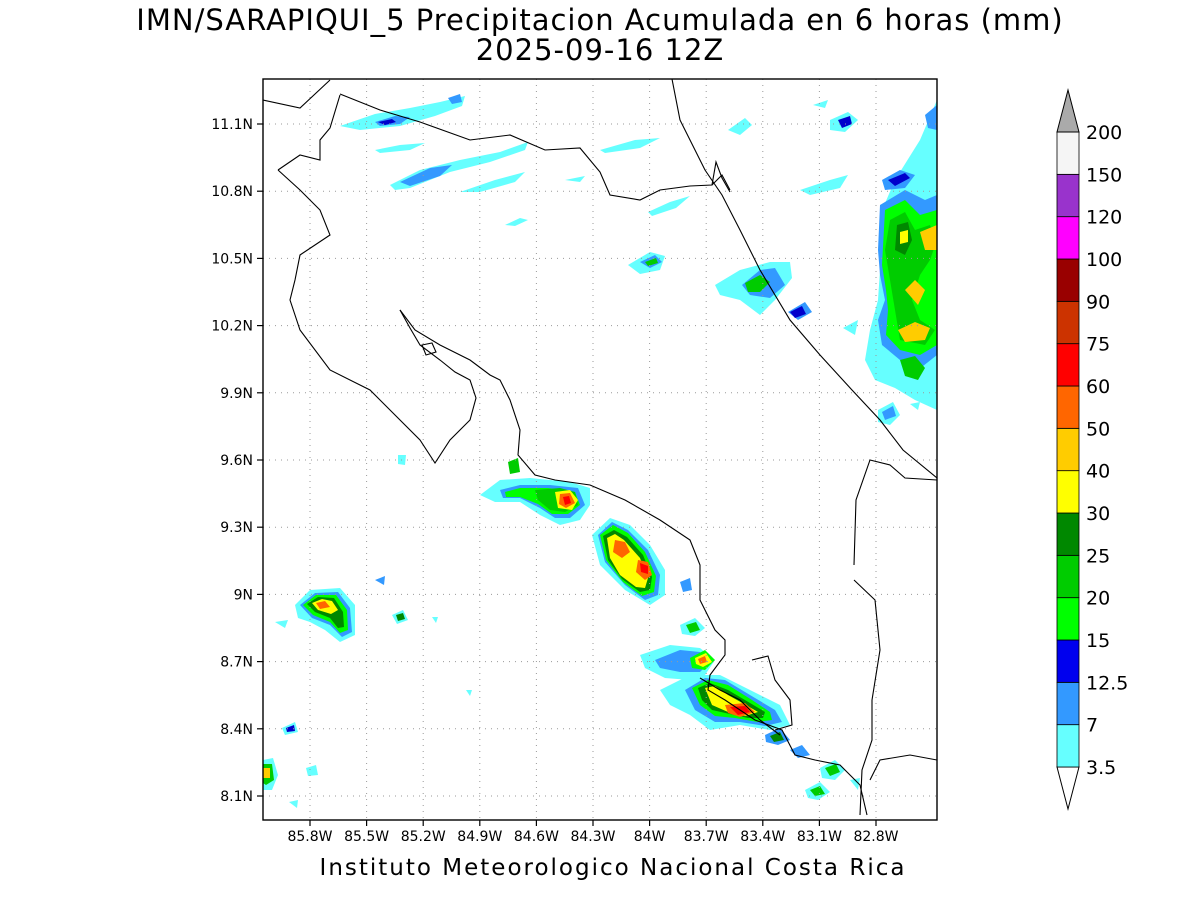  What do you see at coordinates (592, 837) in the screenshot?
I see `lon-tick-label: 84.3W` at bounding box center [592, 837].